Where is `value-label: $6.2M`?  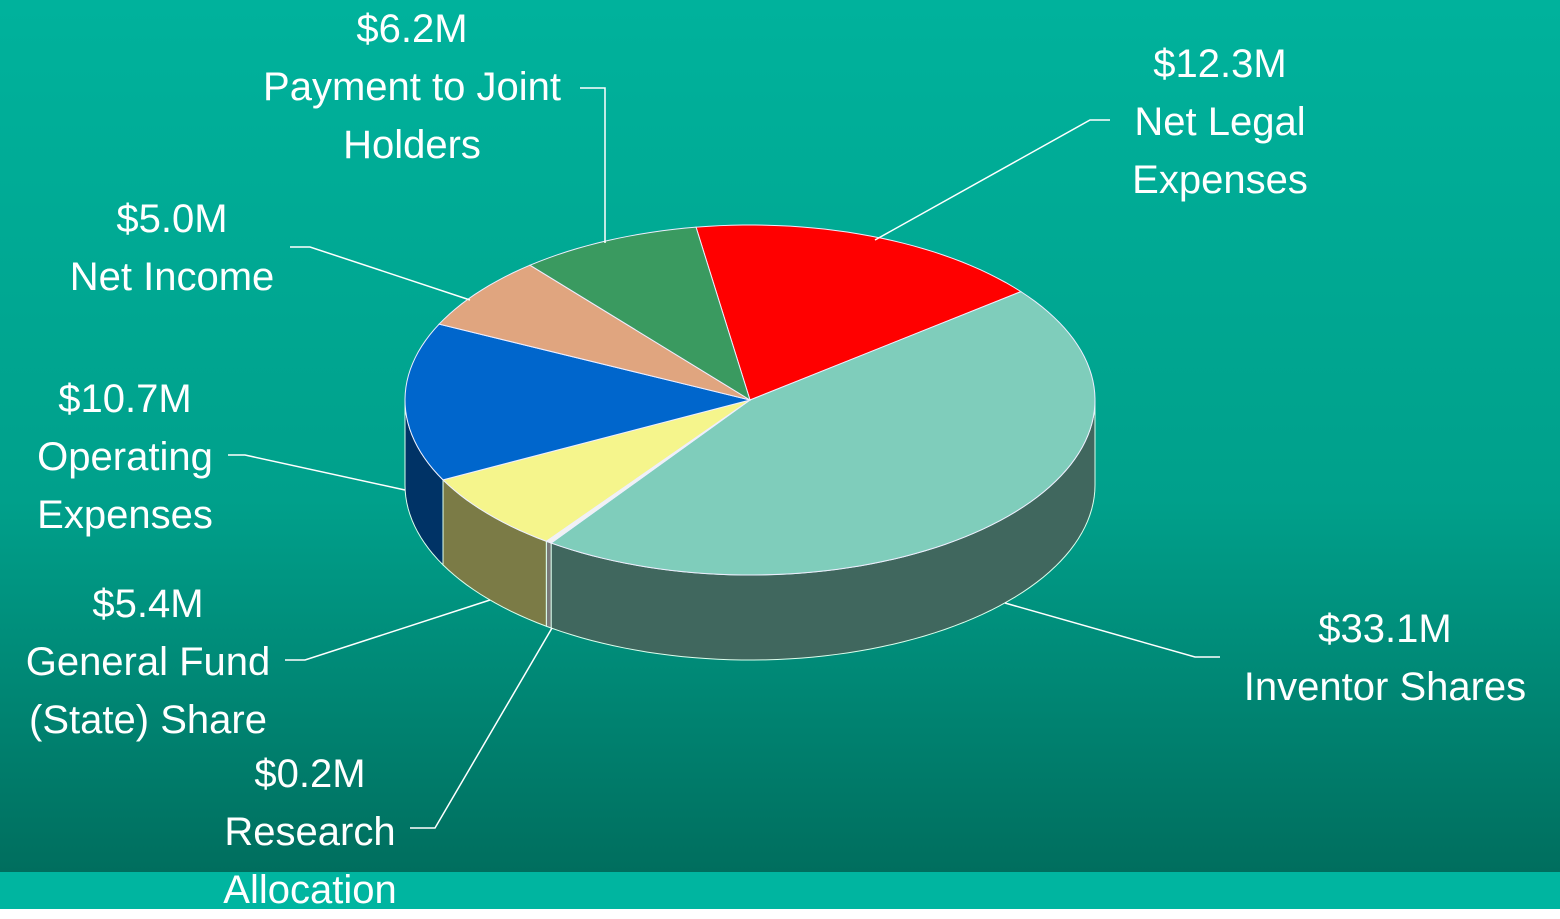
value-label: $6.2M is located at coordinates (412, 29).